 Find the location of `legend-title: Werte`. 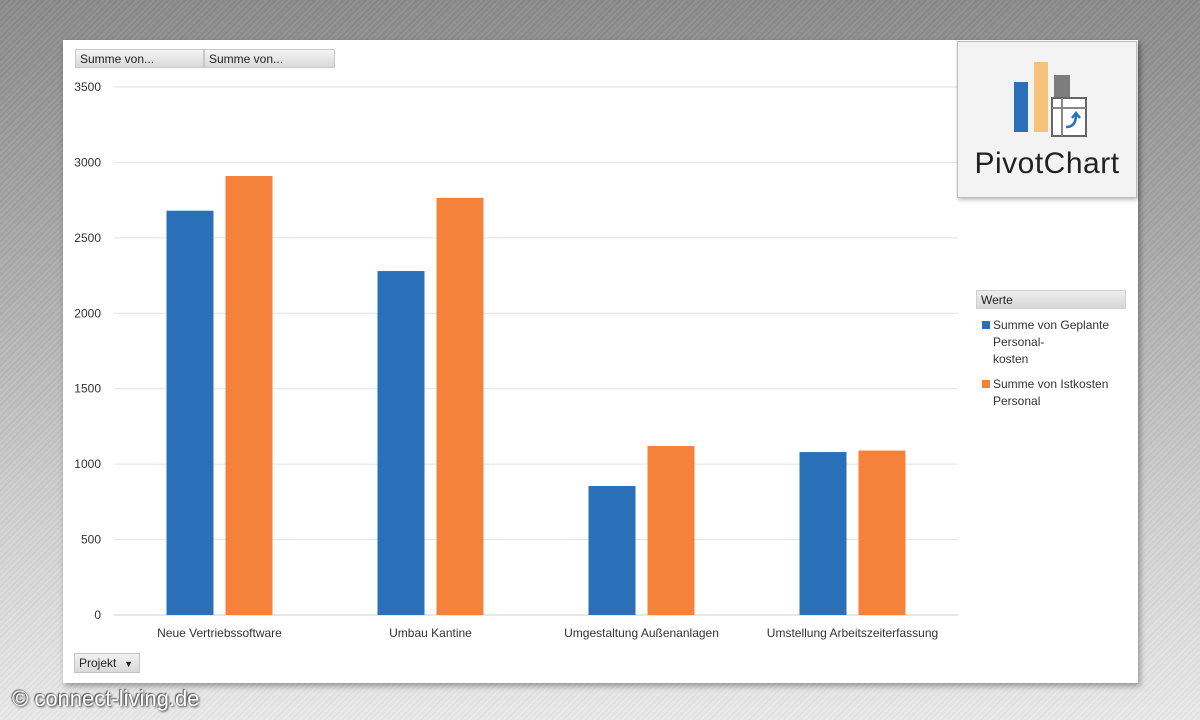

legend-title: Werte is located at coordinates (1051, 299).